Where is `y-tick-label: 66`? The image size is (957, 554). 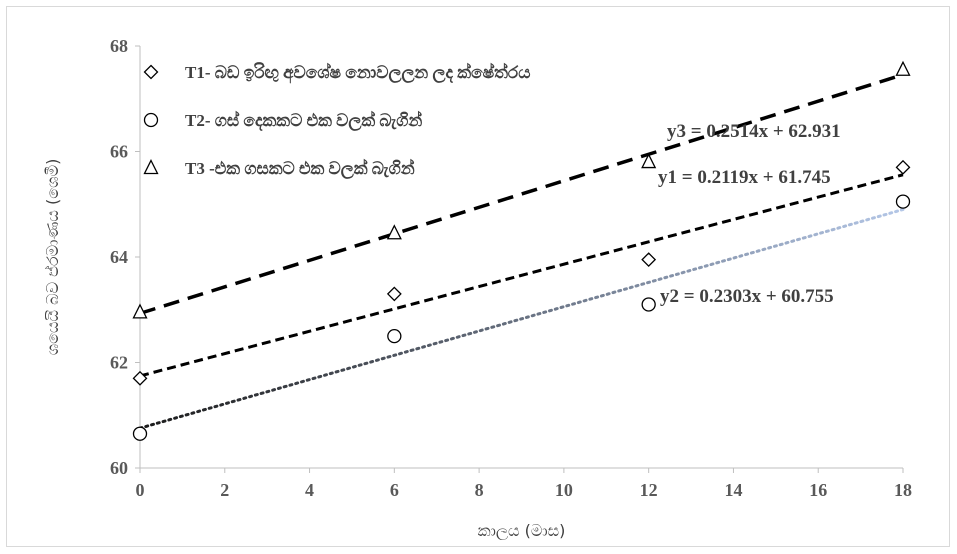
y-tick-label: 66 is located at coordinates (119, 152).